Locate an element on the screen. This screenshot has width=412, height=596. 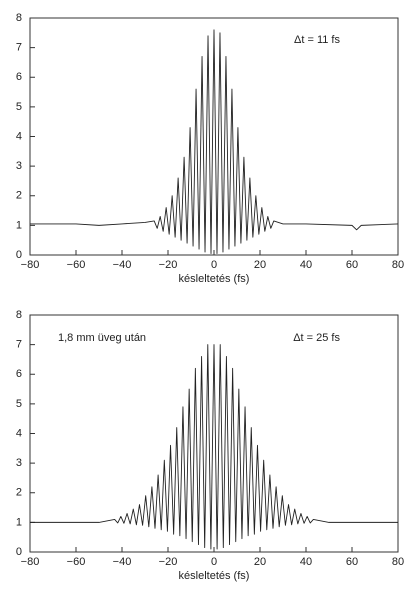
annotation: Δt = 25 fs is located at coordinates (316, 338).